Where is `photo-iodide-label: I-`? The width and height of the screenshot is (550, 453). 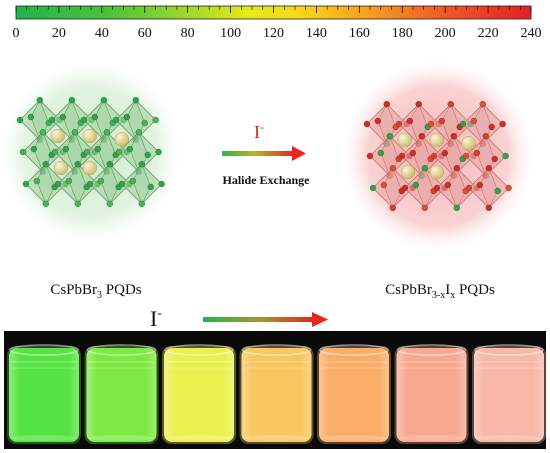
photo-iodide-label: I- is located at coordinates (156, 318).